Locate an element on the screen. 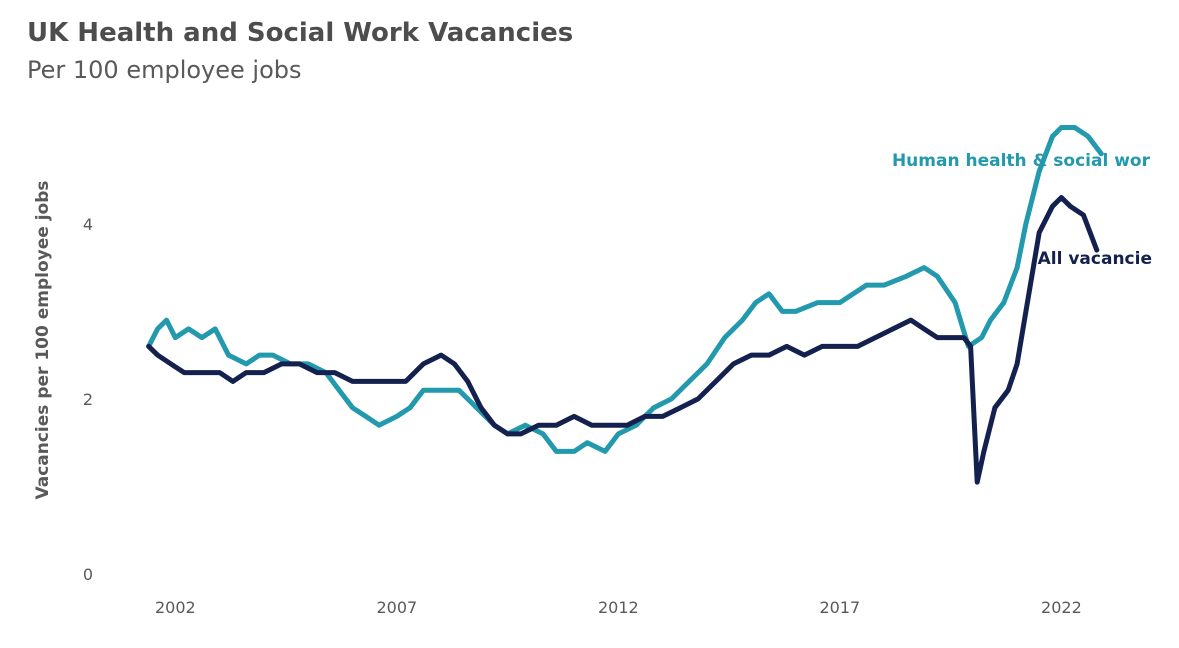  x-tick-label: 2017 is located at coordinates (840, 607).